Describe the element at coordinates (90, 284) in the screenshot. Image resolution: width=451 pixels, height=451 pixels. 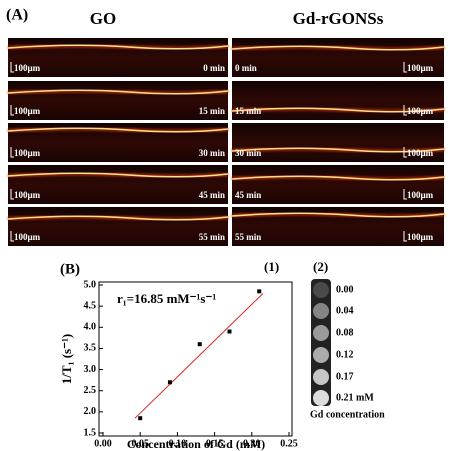
I see `y-tick-label: 5.0` at that location.